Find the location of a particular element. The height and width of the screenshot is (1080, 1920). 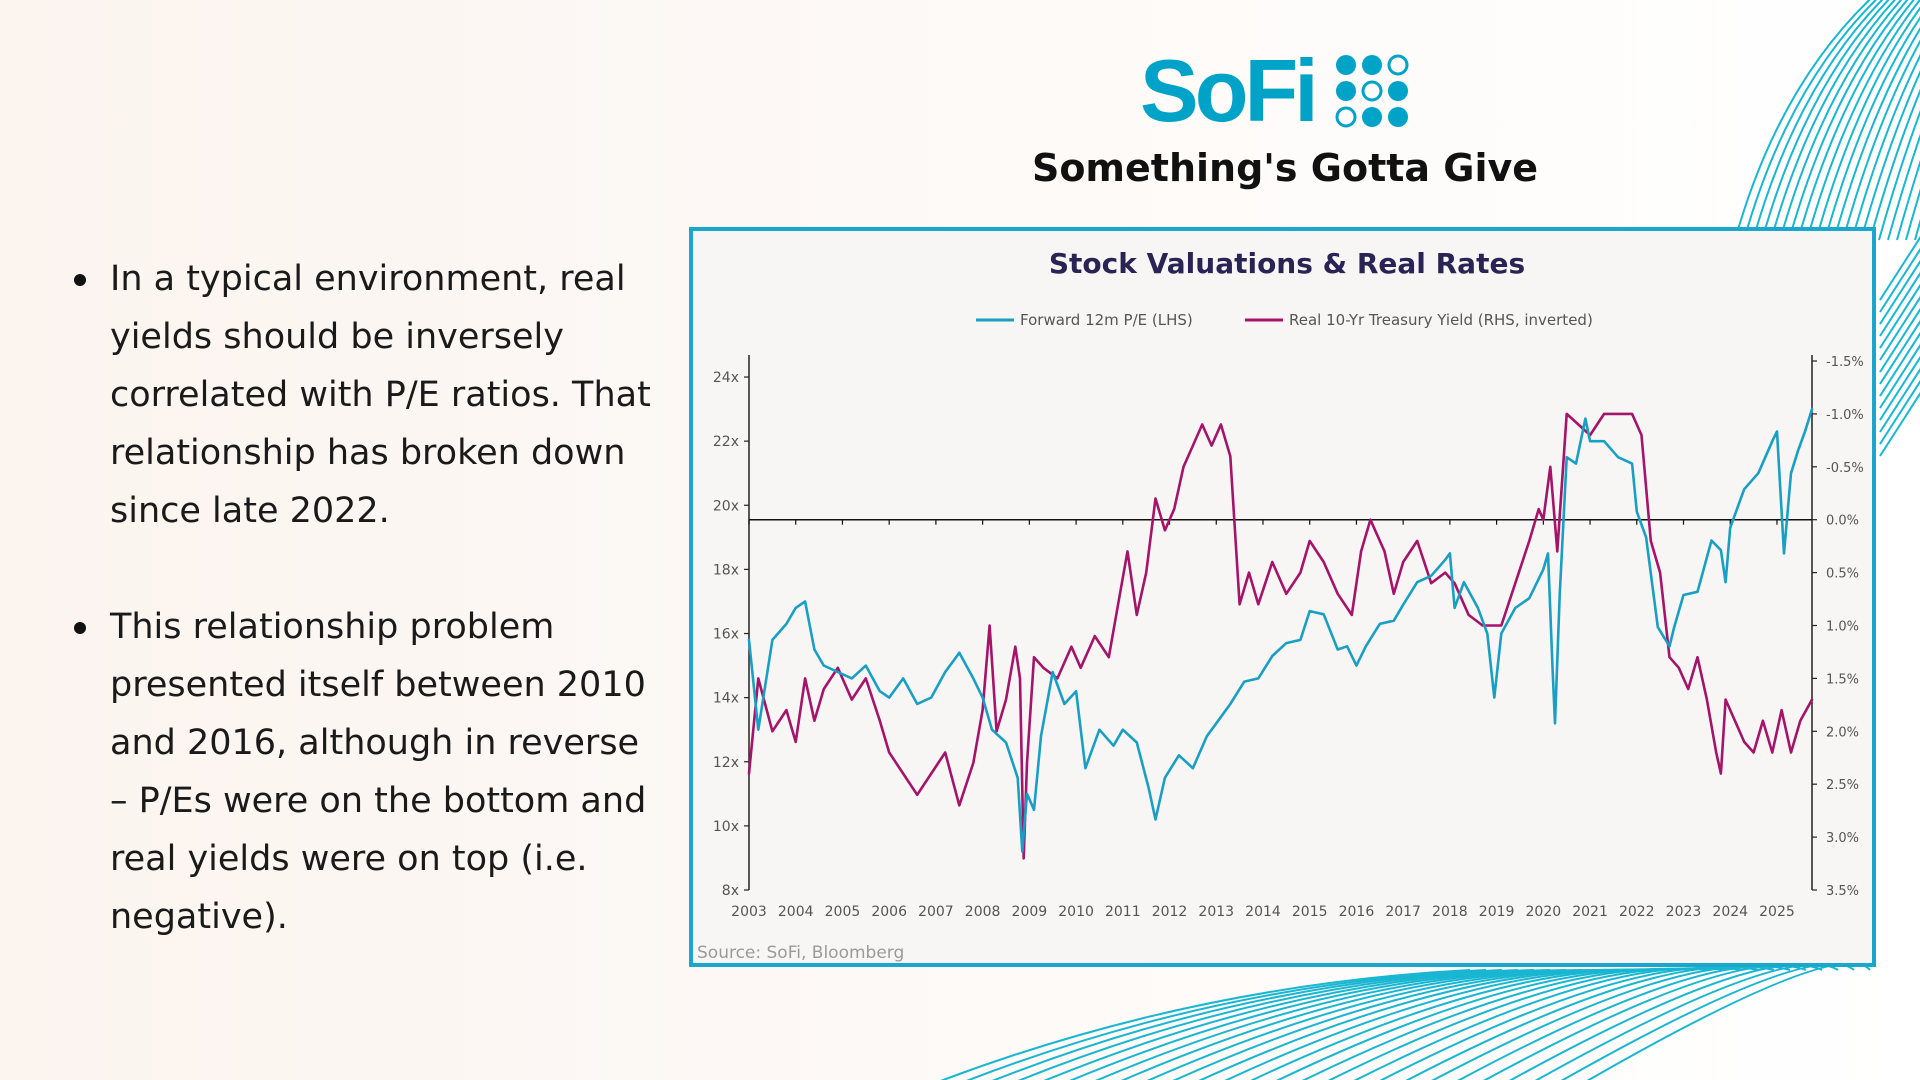

x-axis-tick-label: 2013 is located at coordinates (1216, 912).